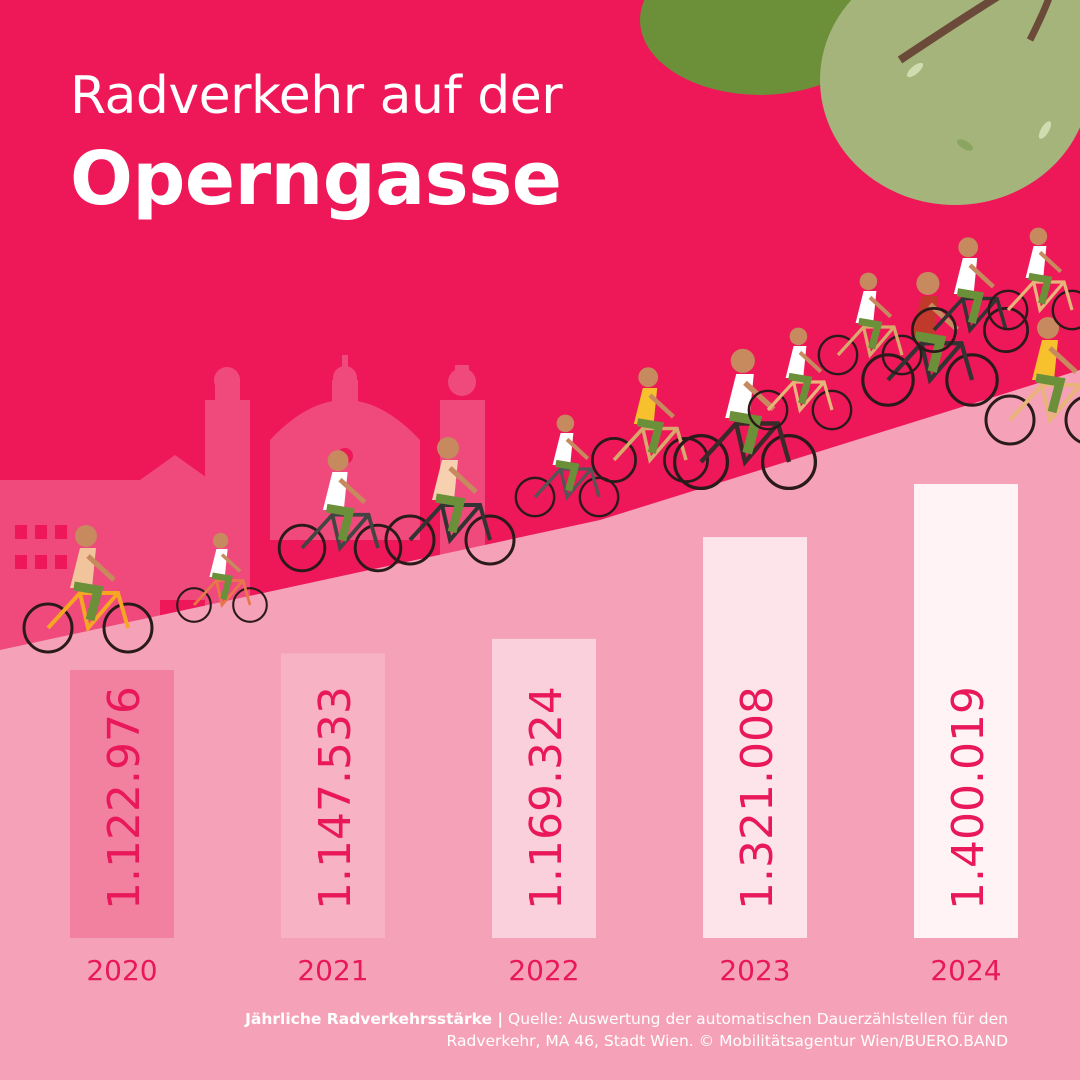 This screenshot has height=1080, width=1080. Describe the element at coordinates (965, 970) in the screenshot. I see `category-label-2024: 2024` at that location.